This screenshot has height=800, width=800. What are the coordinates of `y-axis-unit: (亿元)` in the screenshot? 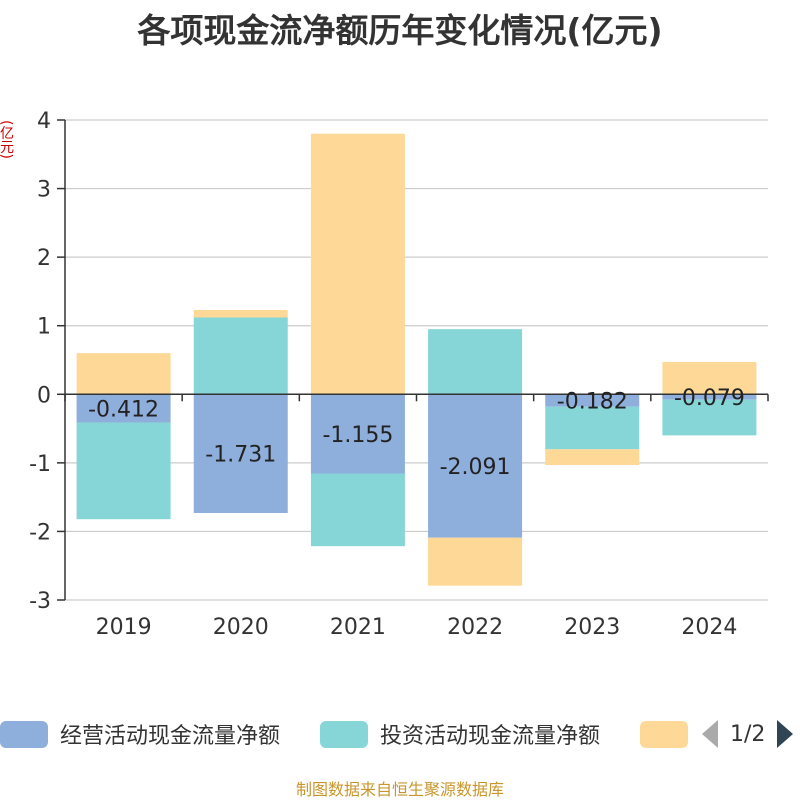 It's located at (7, 139).